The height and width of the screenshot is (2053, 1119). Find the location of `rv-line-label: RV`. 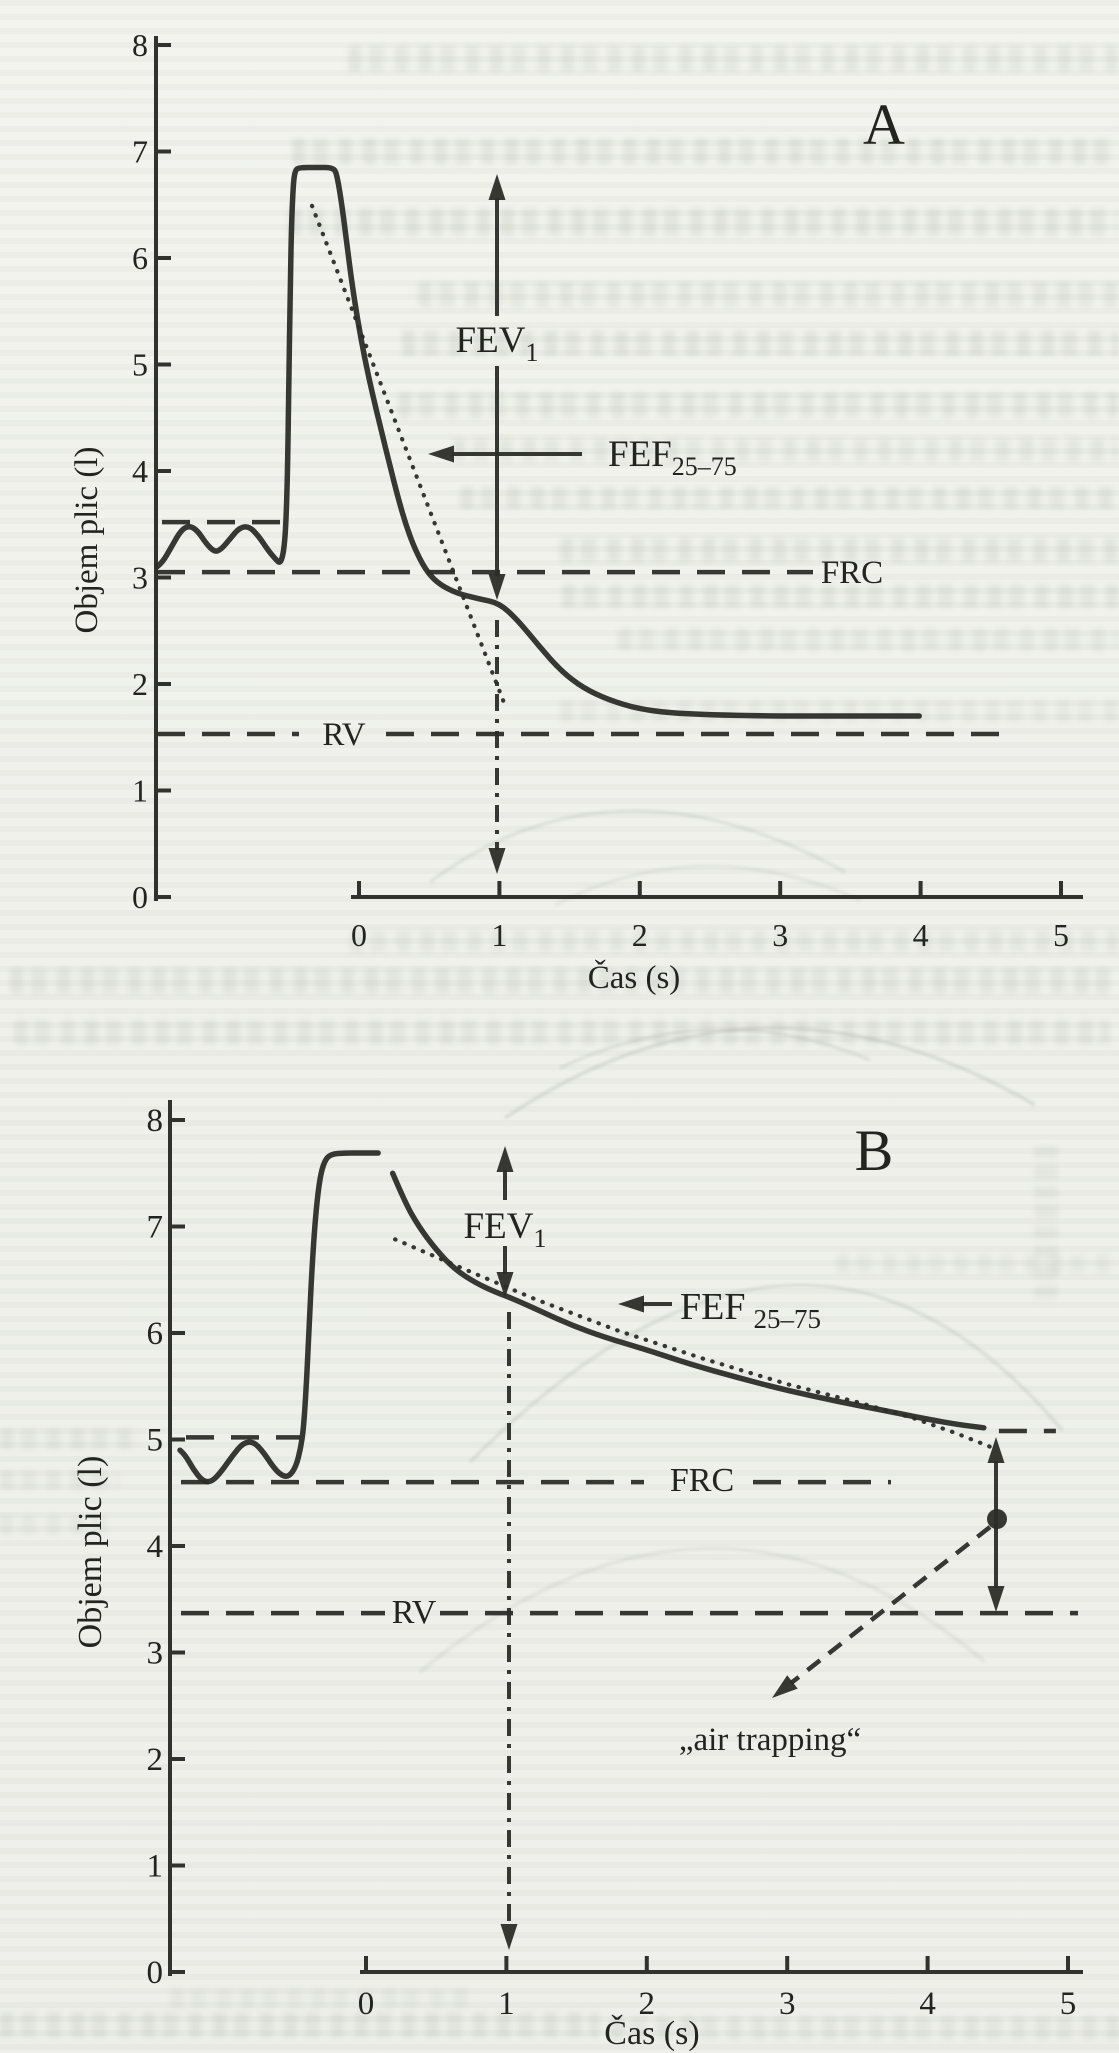

rv-line-label: RV is located at coordinates (414, 1612).